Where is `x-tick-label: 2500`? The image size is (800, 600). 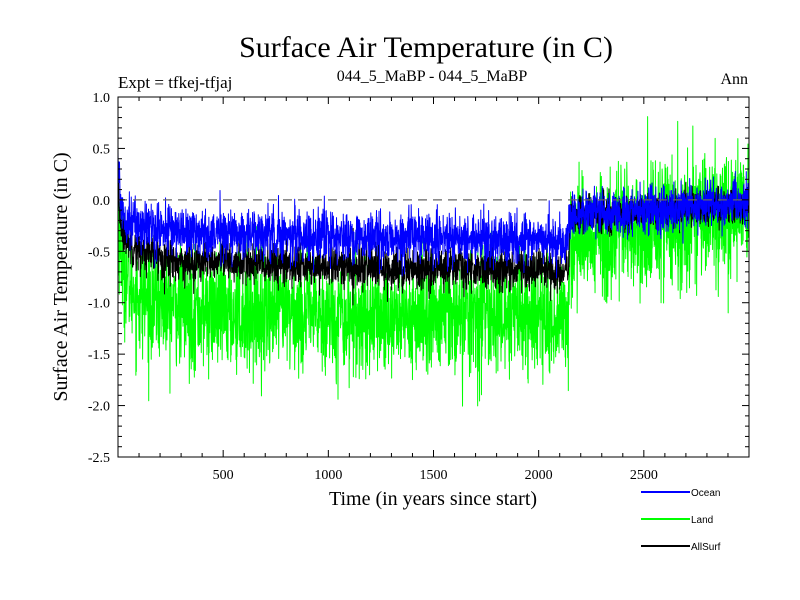
x-tick-label: 2500 is located at coordinates (644, 475).